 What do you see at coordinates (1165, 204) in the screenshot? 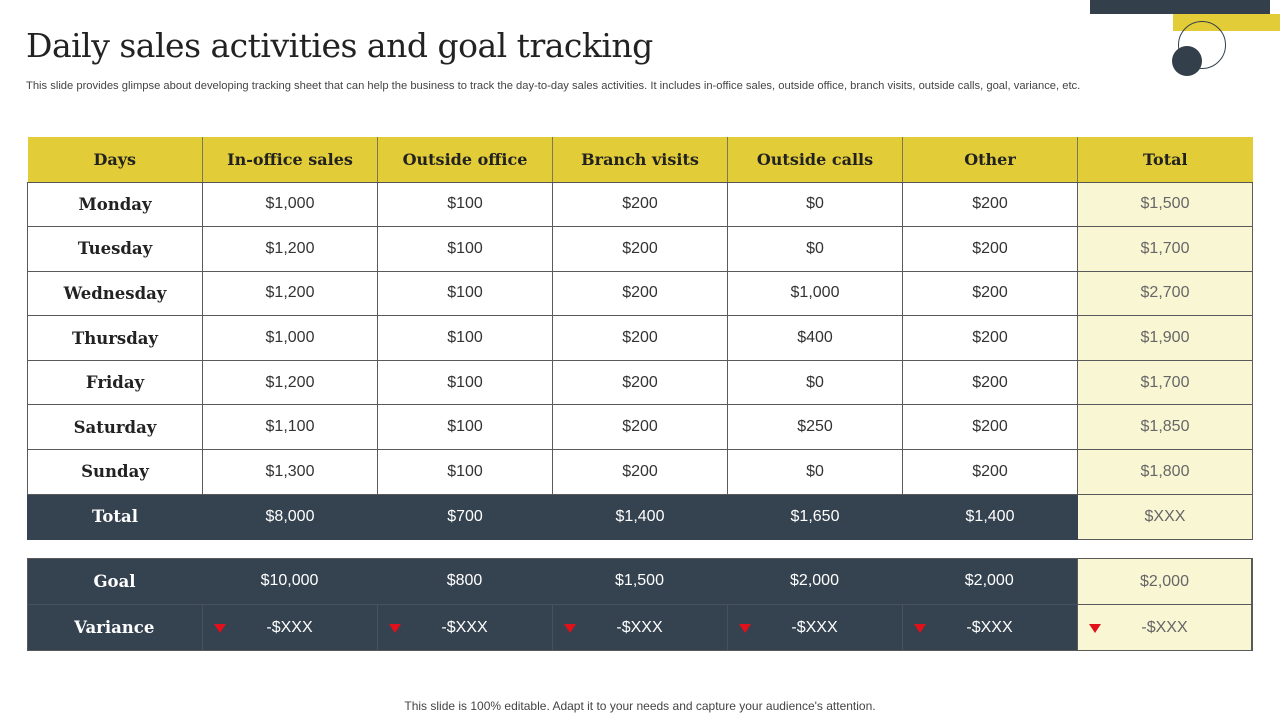
I see `row-total-cell: $1,500` at bounding box center [1165, 204].